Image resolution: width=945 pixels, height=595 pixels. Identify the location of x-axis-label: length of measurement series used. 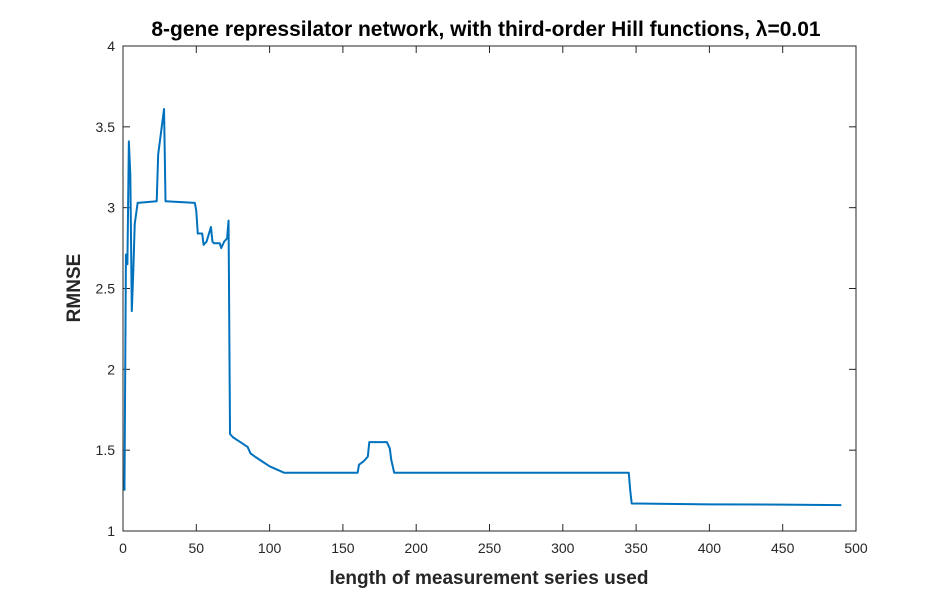
(489, 578).